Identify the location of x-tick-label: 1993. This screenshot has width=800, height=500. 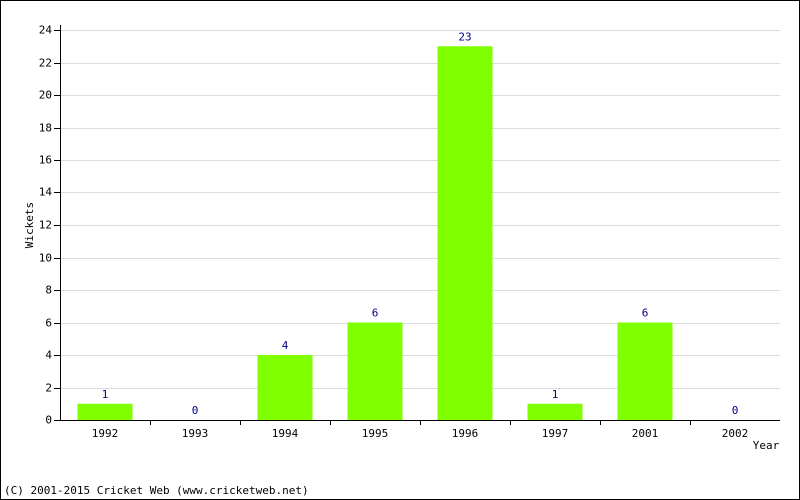
(195, 433).